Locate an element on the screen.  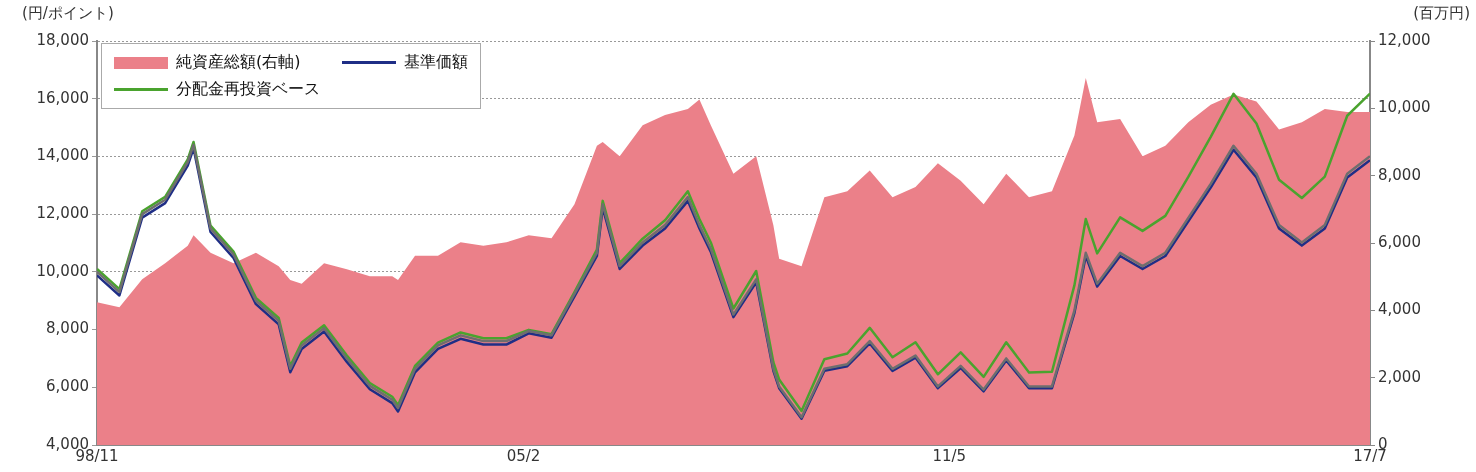
y2-tick-label: 4,000 is located at coordinates (1399, 309).